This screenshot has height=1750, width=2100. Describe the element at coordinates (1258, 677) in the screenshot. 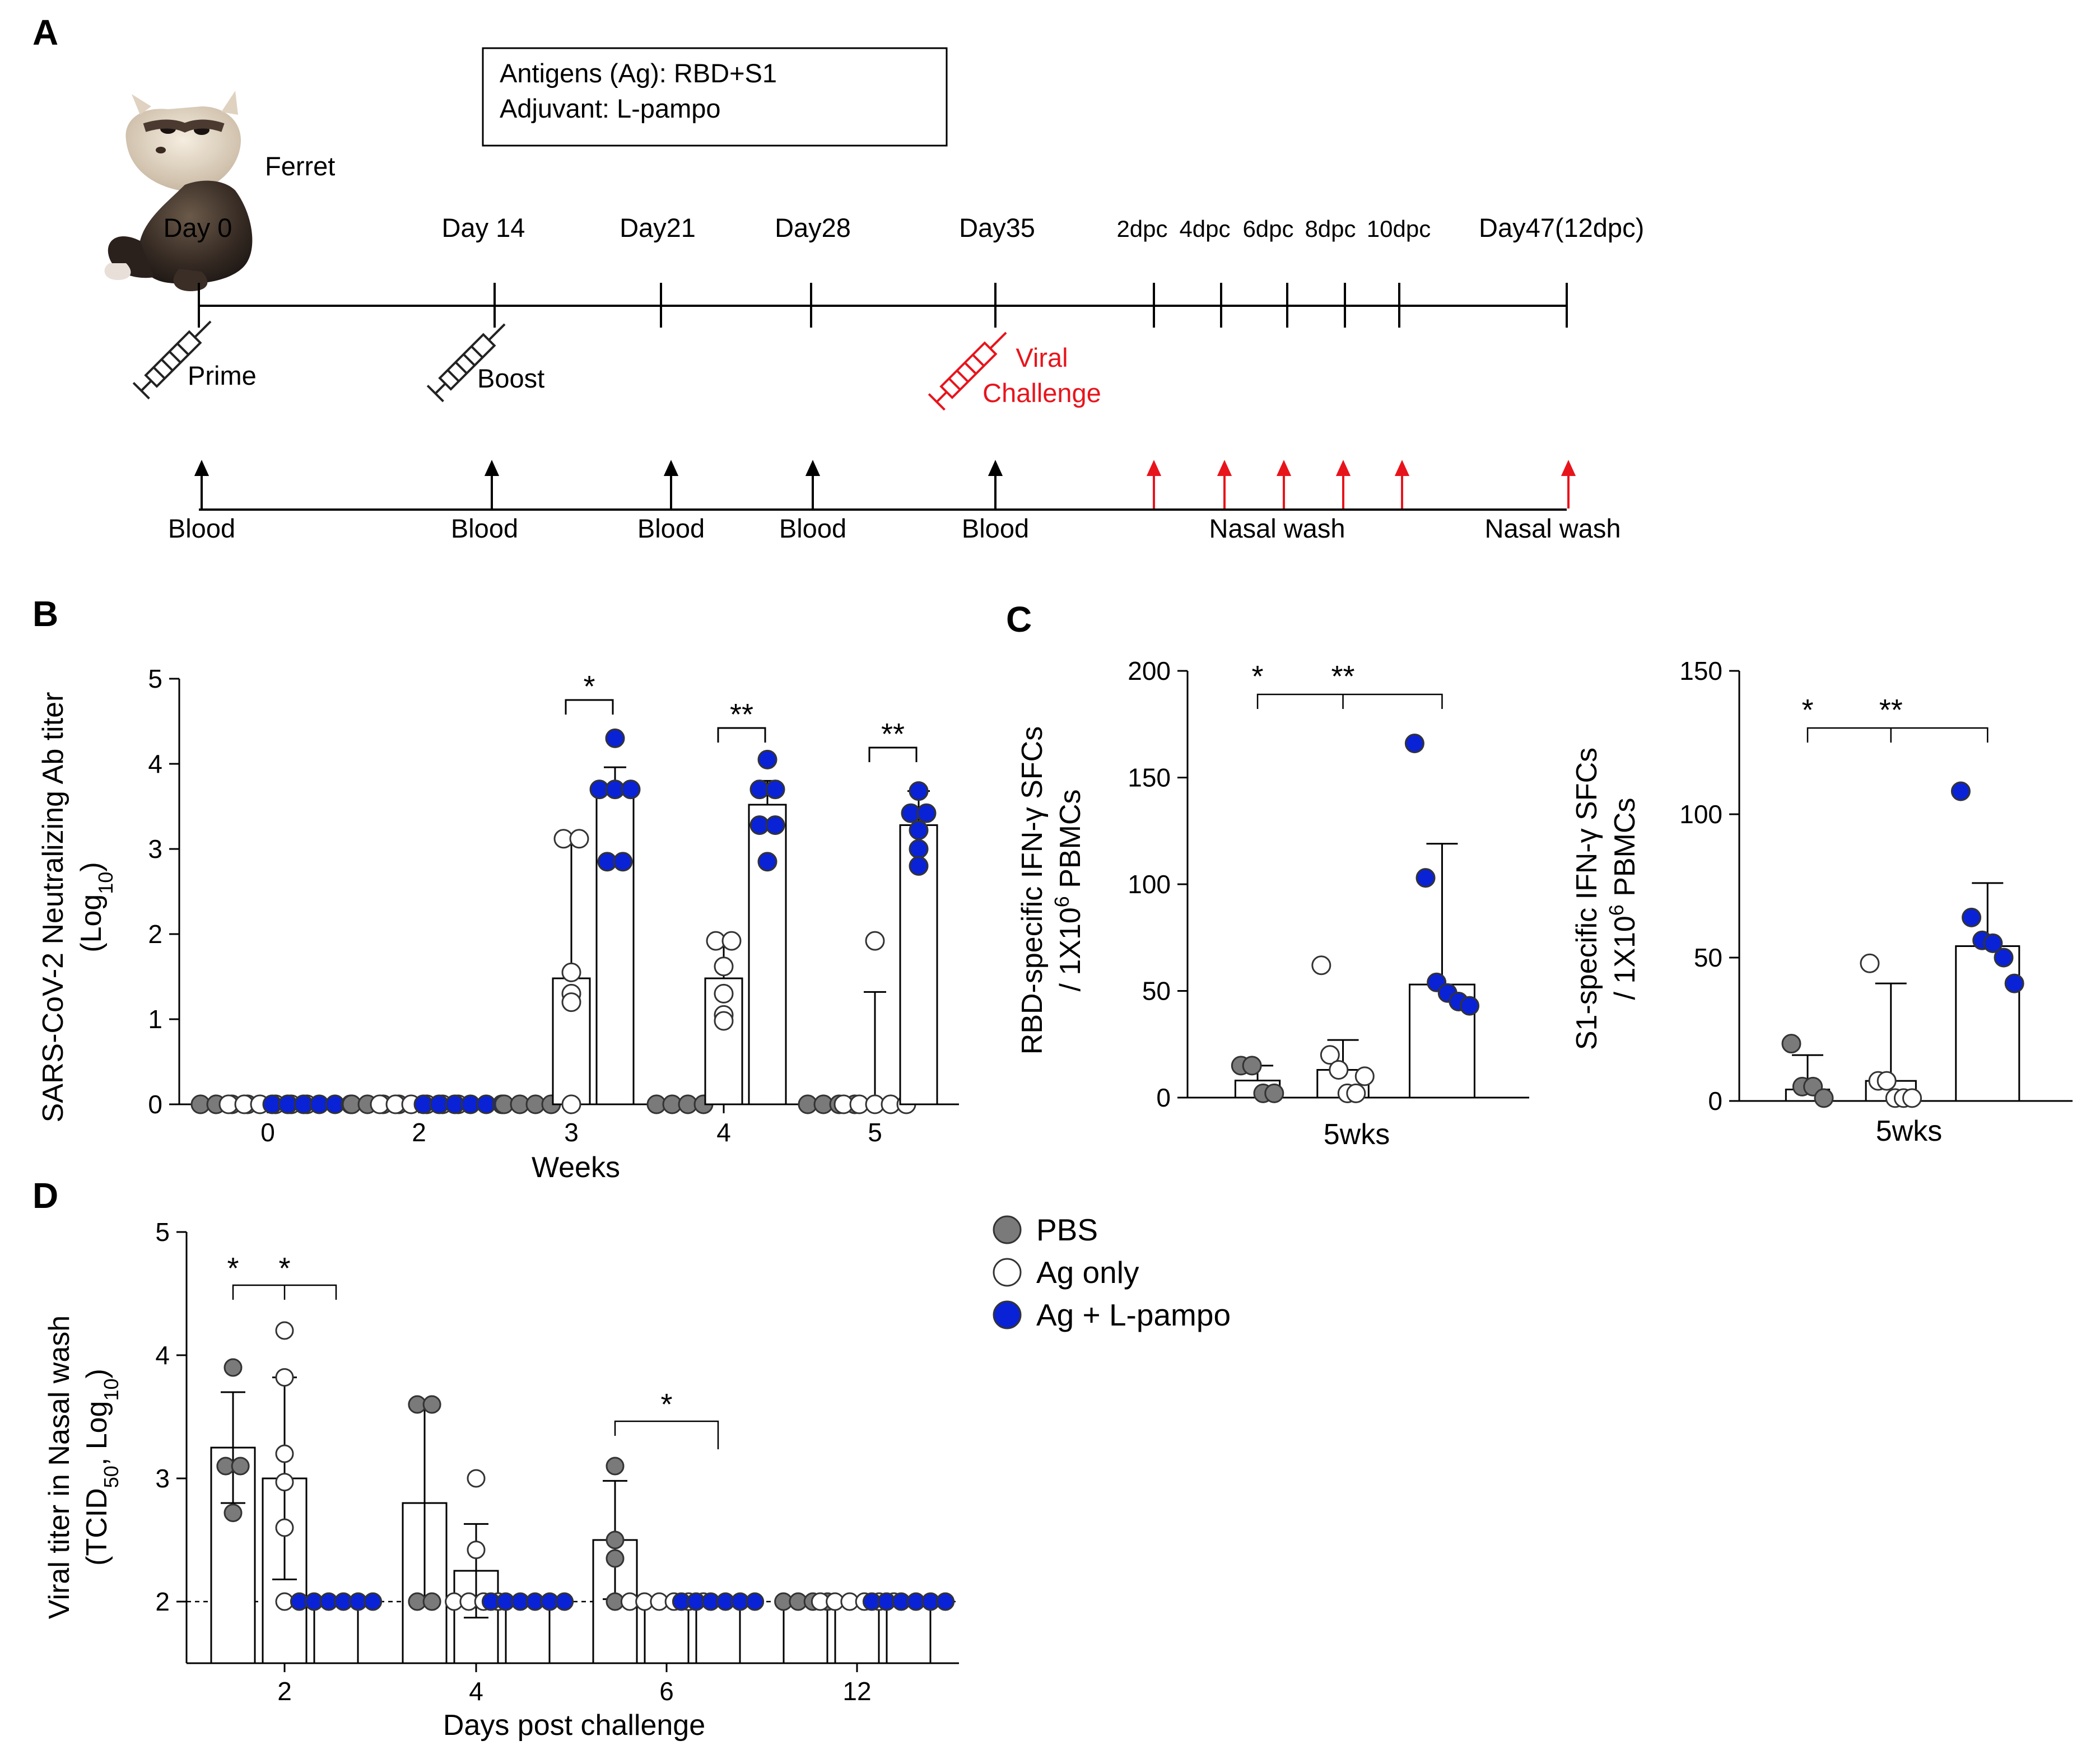

I see `sig-label-c: *` at that location.